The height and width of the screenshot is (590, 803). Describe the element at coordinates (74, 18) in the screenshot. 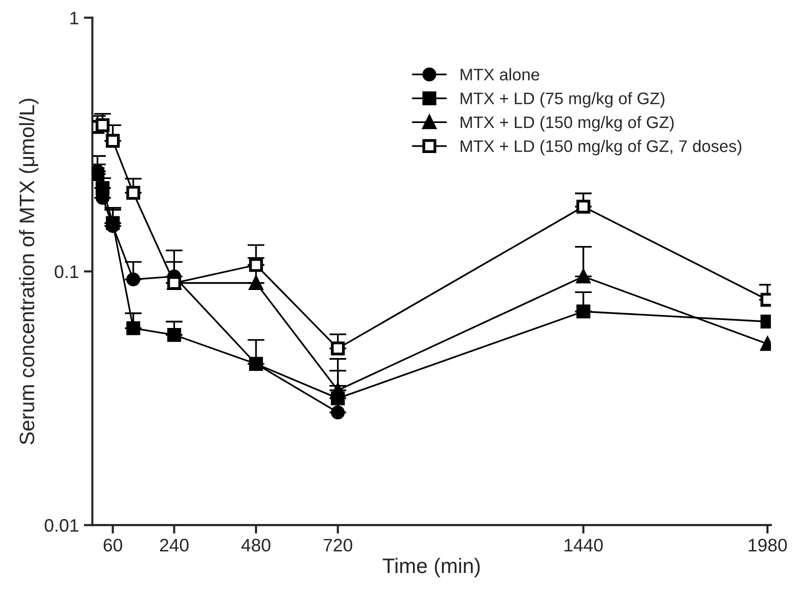

I see `y-tick-label: 1` at that location.